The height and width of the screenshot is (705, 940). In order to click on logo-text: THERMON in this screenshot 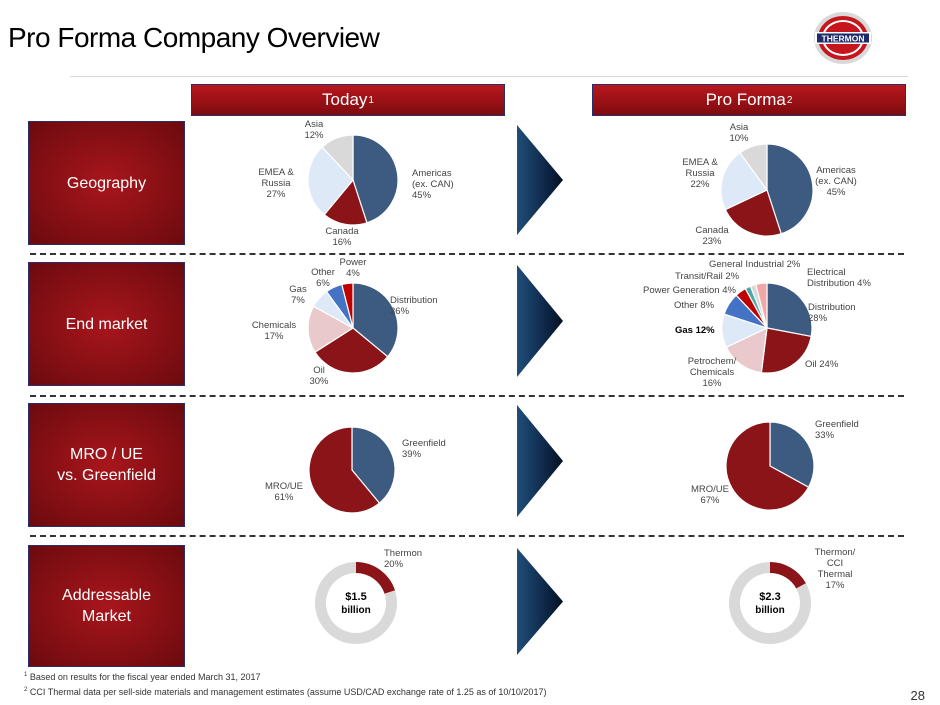, I will do `click(843, 39)`.